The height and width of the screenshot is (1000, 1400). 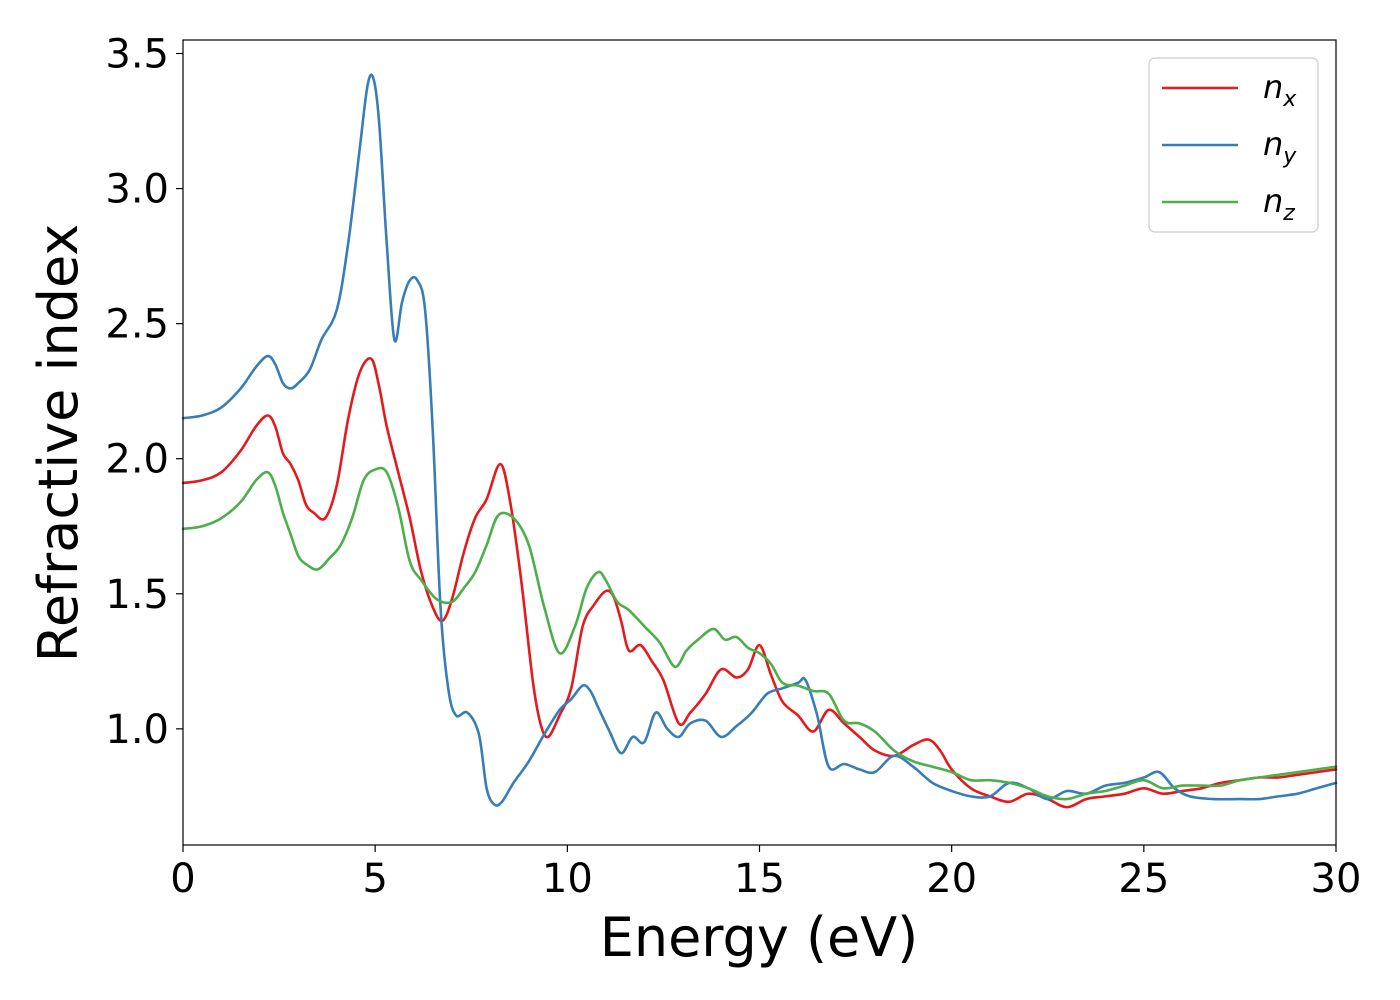 I want to click on y-axis: 1.0 1.5 2.0 2.5 3.0 3.5, so click(x=144, y=392).